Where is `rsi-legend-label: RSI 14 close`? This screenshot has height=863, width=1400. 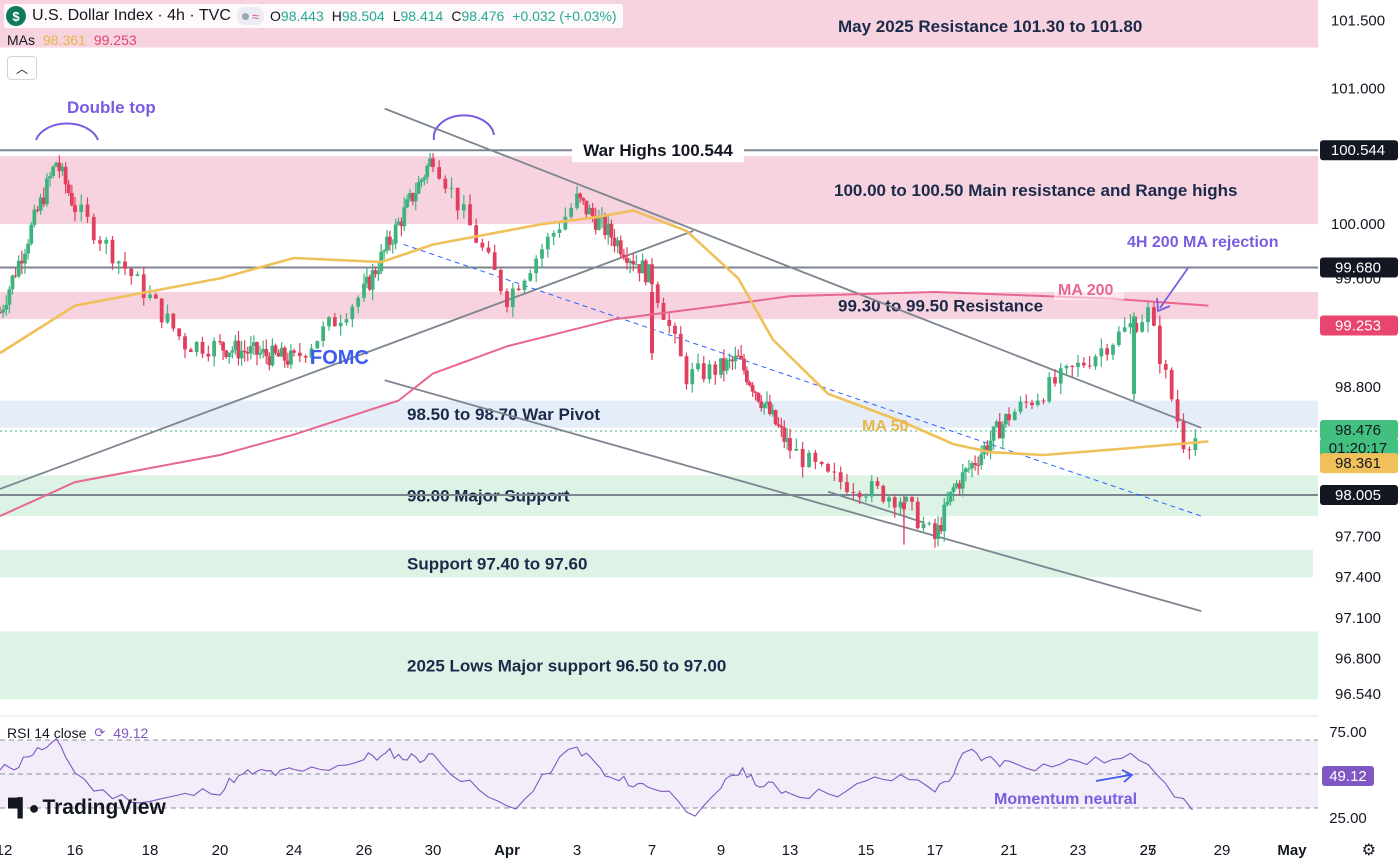
rsi-legend-label: RSI 14 close is located at coordinates (47, 733).